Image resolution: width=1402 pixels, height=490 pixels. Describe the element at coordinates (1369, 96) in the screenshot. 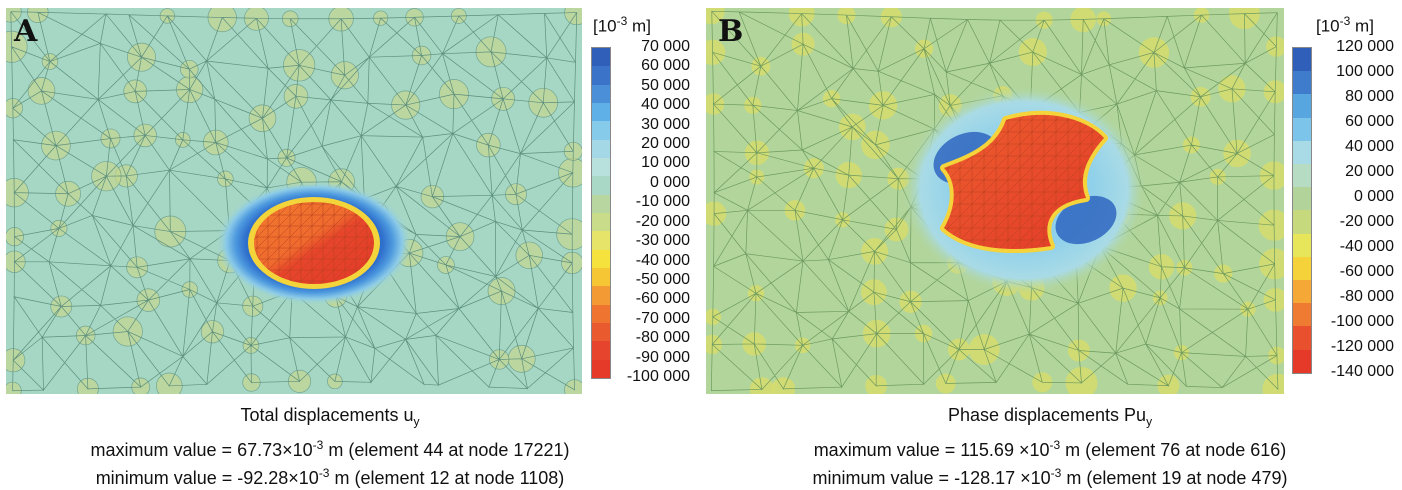

I see `colorbar-tick-label: 80 000` at that location.